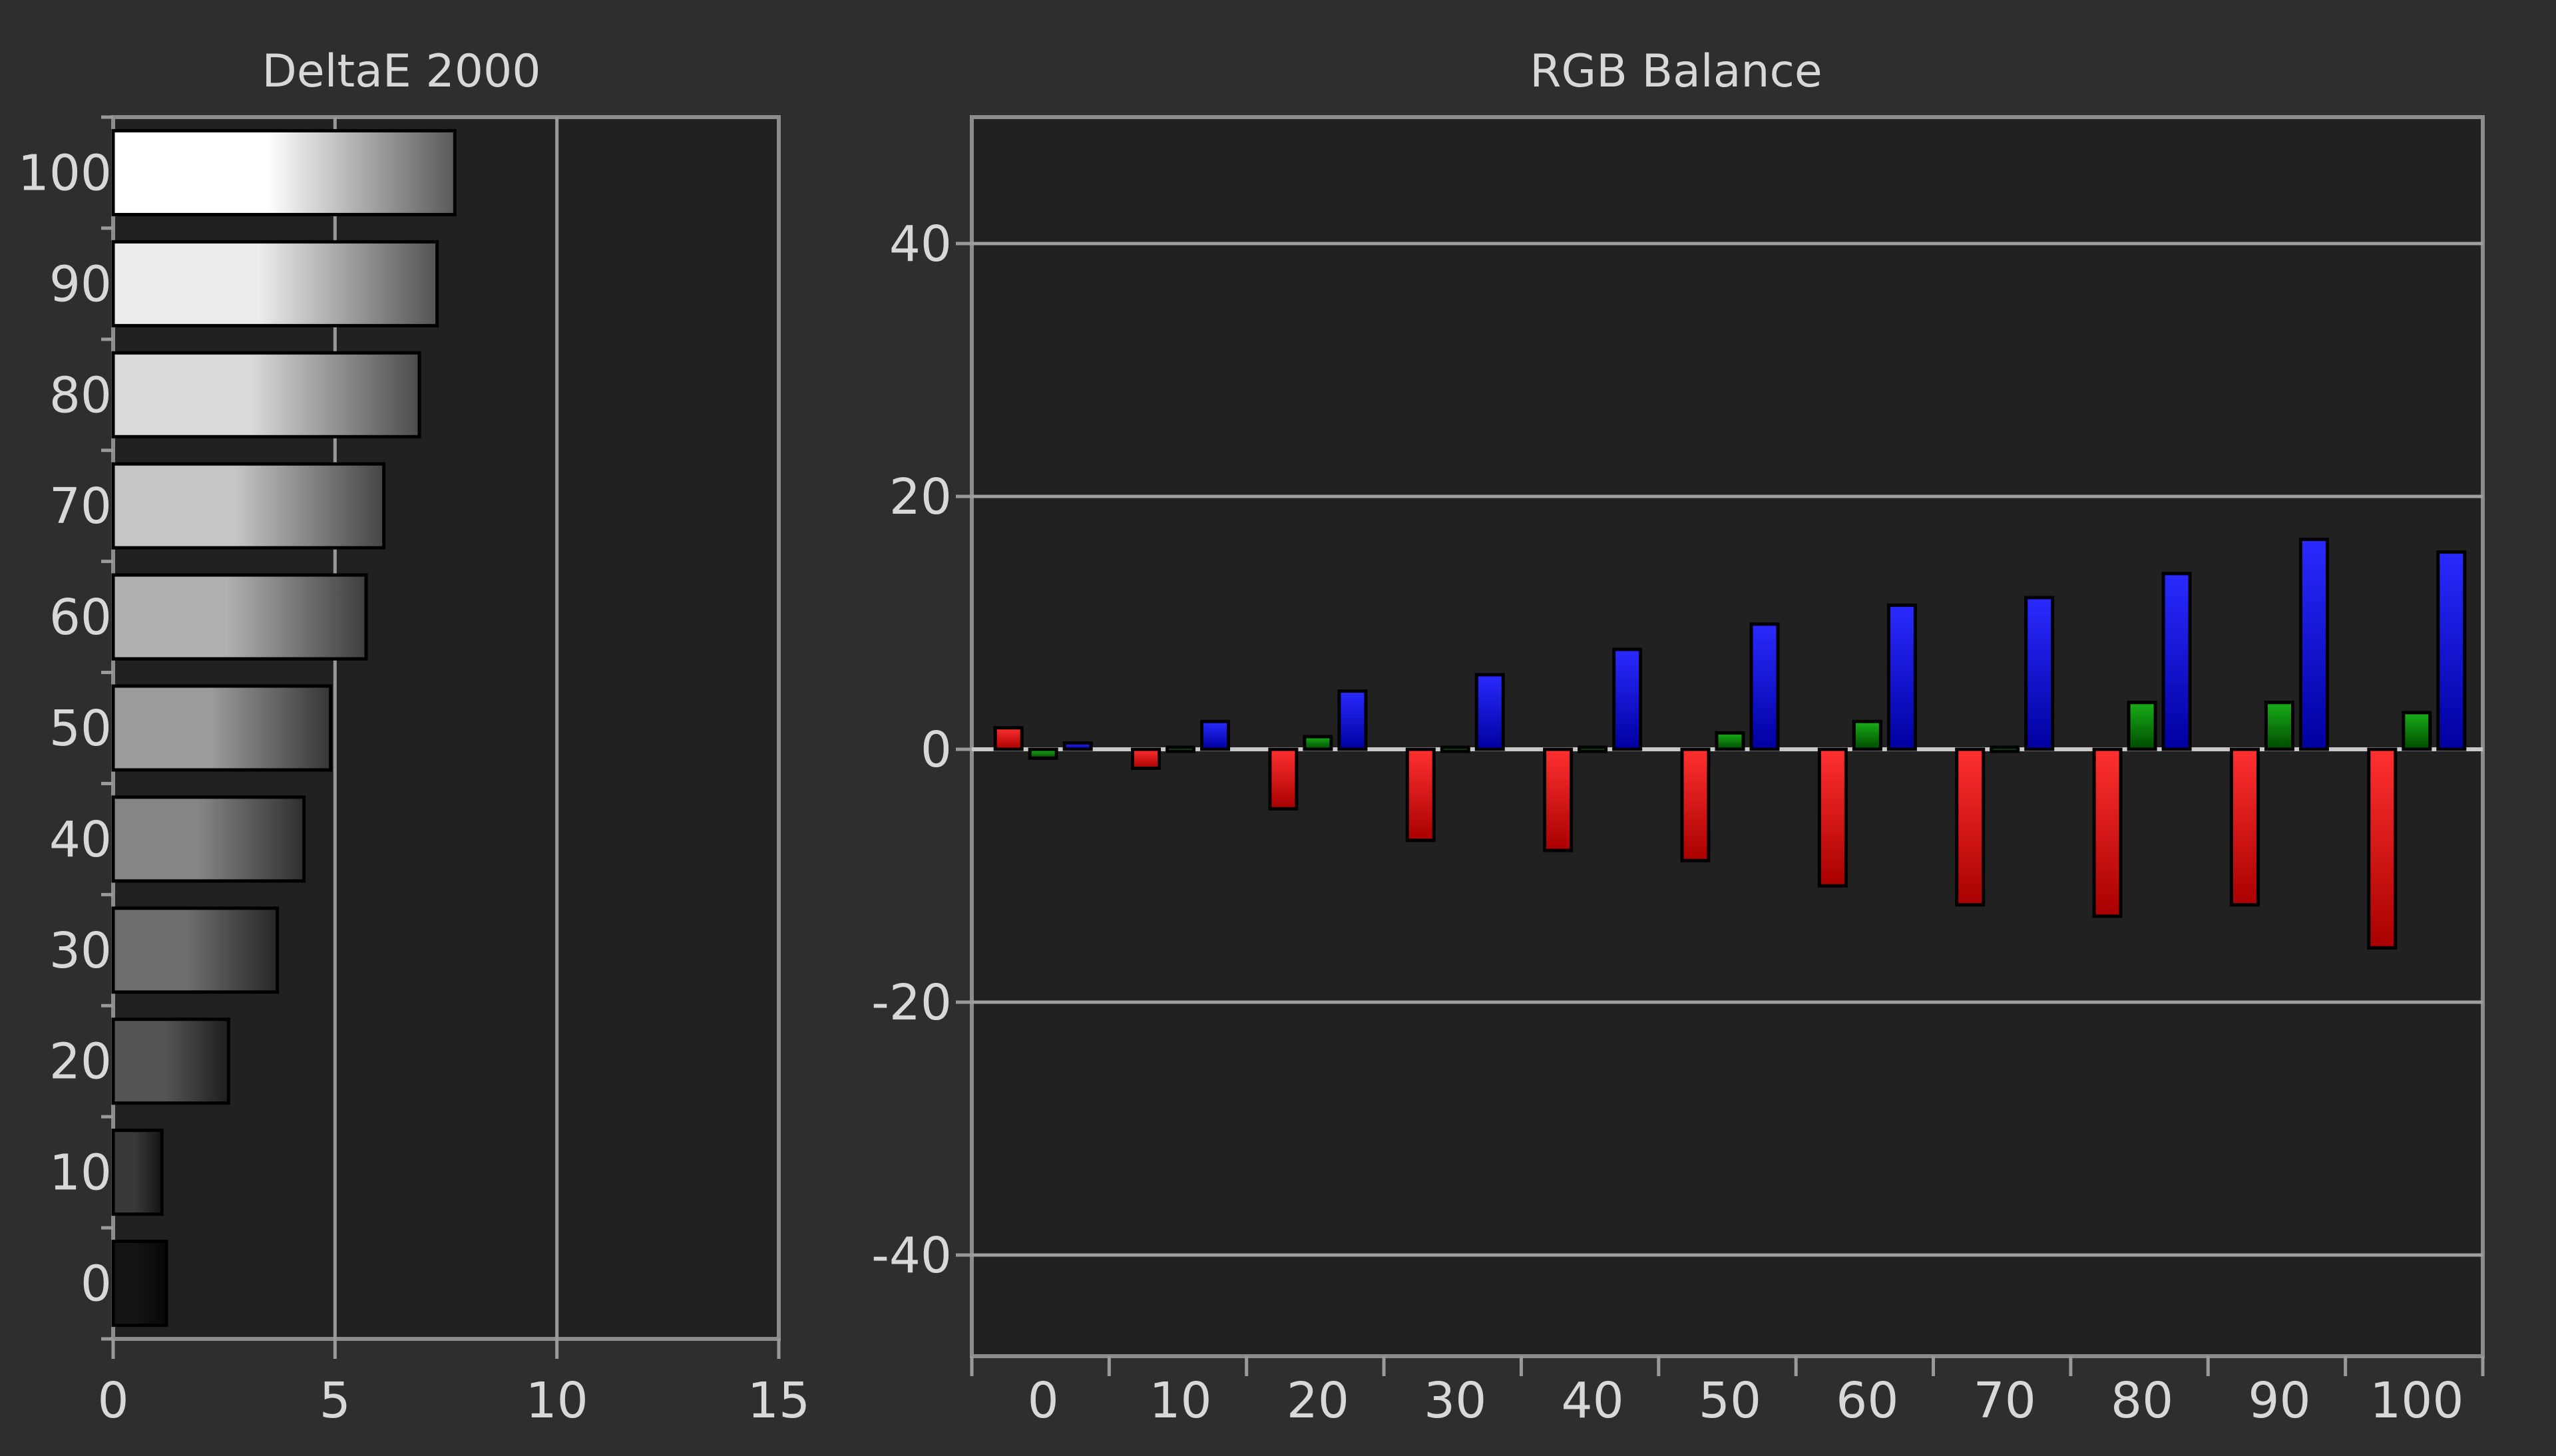  Describe the element at coordinates (401, 71) in the screenshot. I see `deltae-title: DeltaE 2000` at that location.